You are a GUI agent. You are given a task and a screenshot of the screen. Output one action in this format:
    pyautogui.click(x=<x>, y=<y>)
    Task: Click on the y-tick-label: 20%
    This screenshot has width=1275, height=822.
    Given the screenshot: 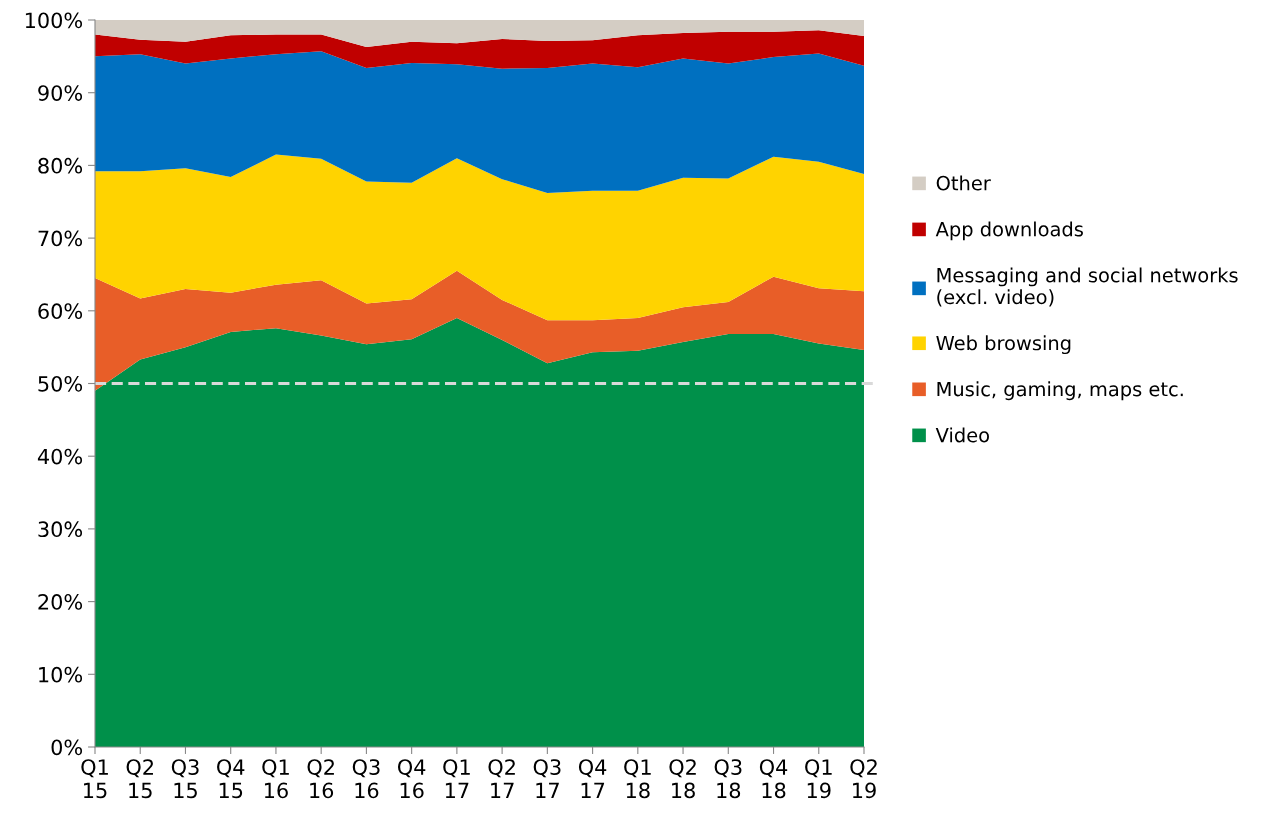 What is the action you would take?
    pyautogui.click(x=60, y=602)
    